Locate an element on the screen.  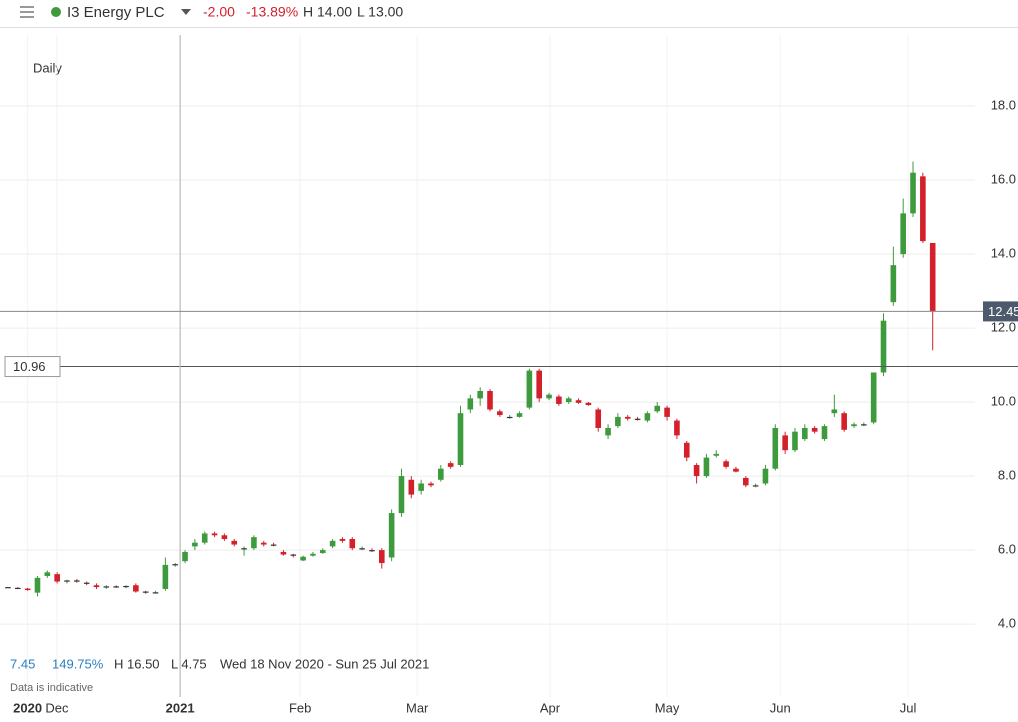
crosshair-label: 10.96 is located at coordinates (29, 366).